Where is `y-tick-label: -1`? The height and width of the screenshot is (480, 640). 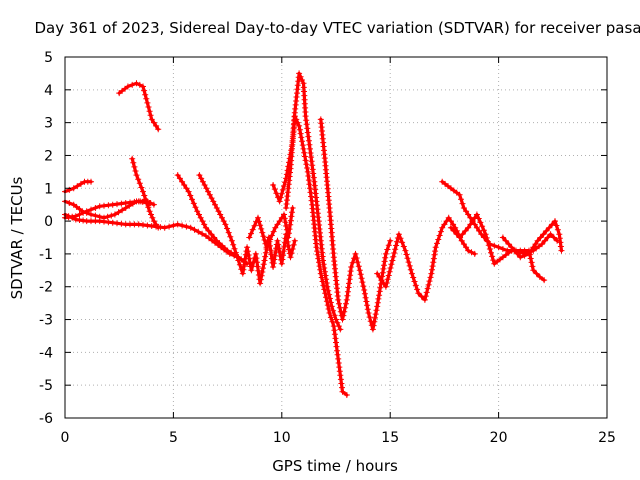 y-tick-label: -1 is located at coordinates (46, 255).